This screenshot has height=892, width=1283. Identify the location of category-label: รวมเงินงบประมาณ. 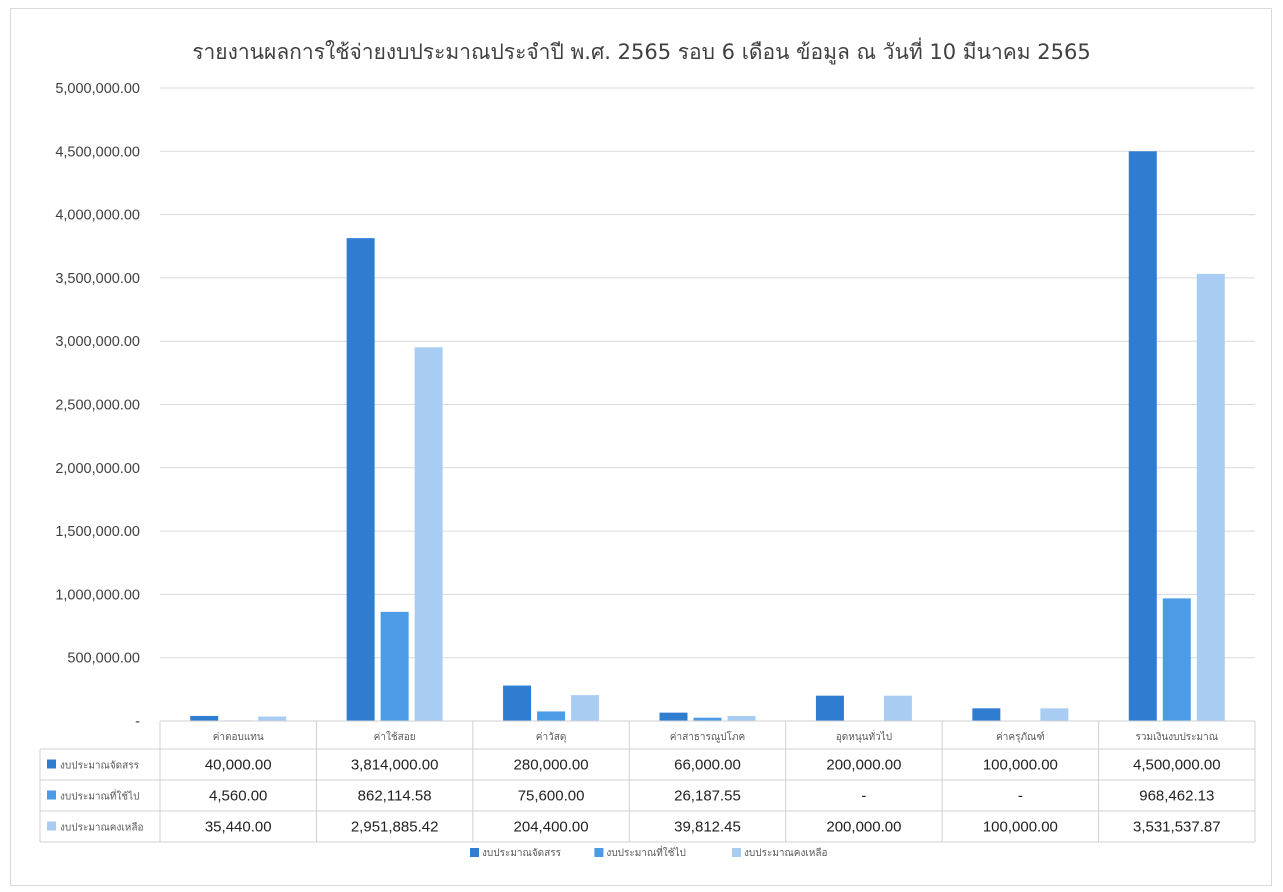
(1177, 737).